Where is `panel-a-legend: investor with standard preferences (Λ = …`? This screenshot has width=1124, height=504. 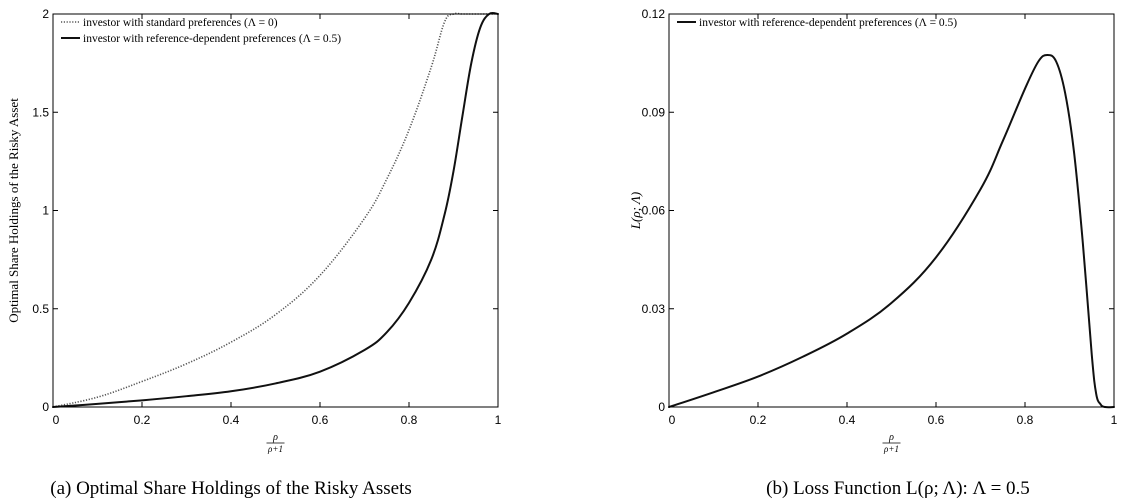 panel-a-legend: investor with standard preferences (Λ = … is located at coordinates (201, 31).